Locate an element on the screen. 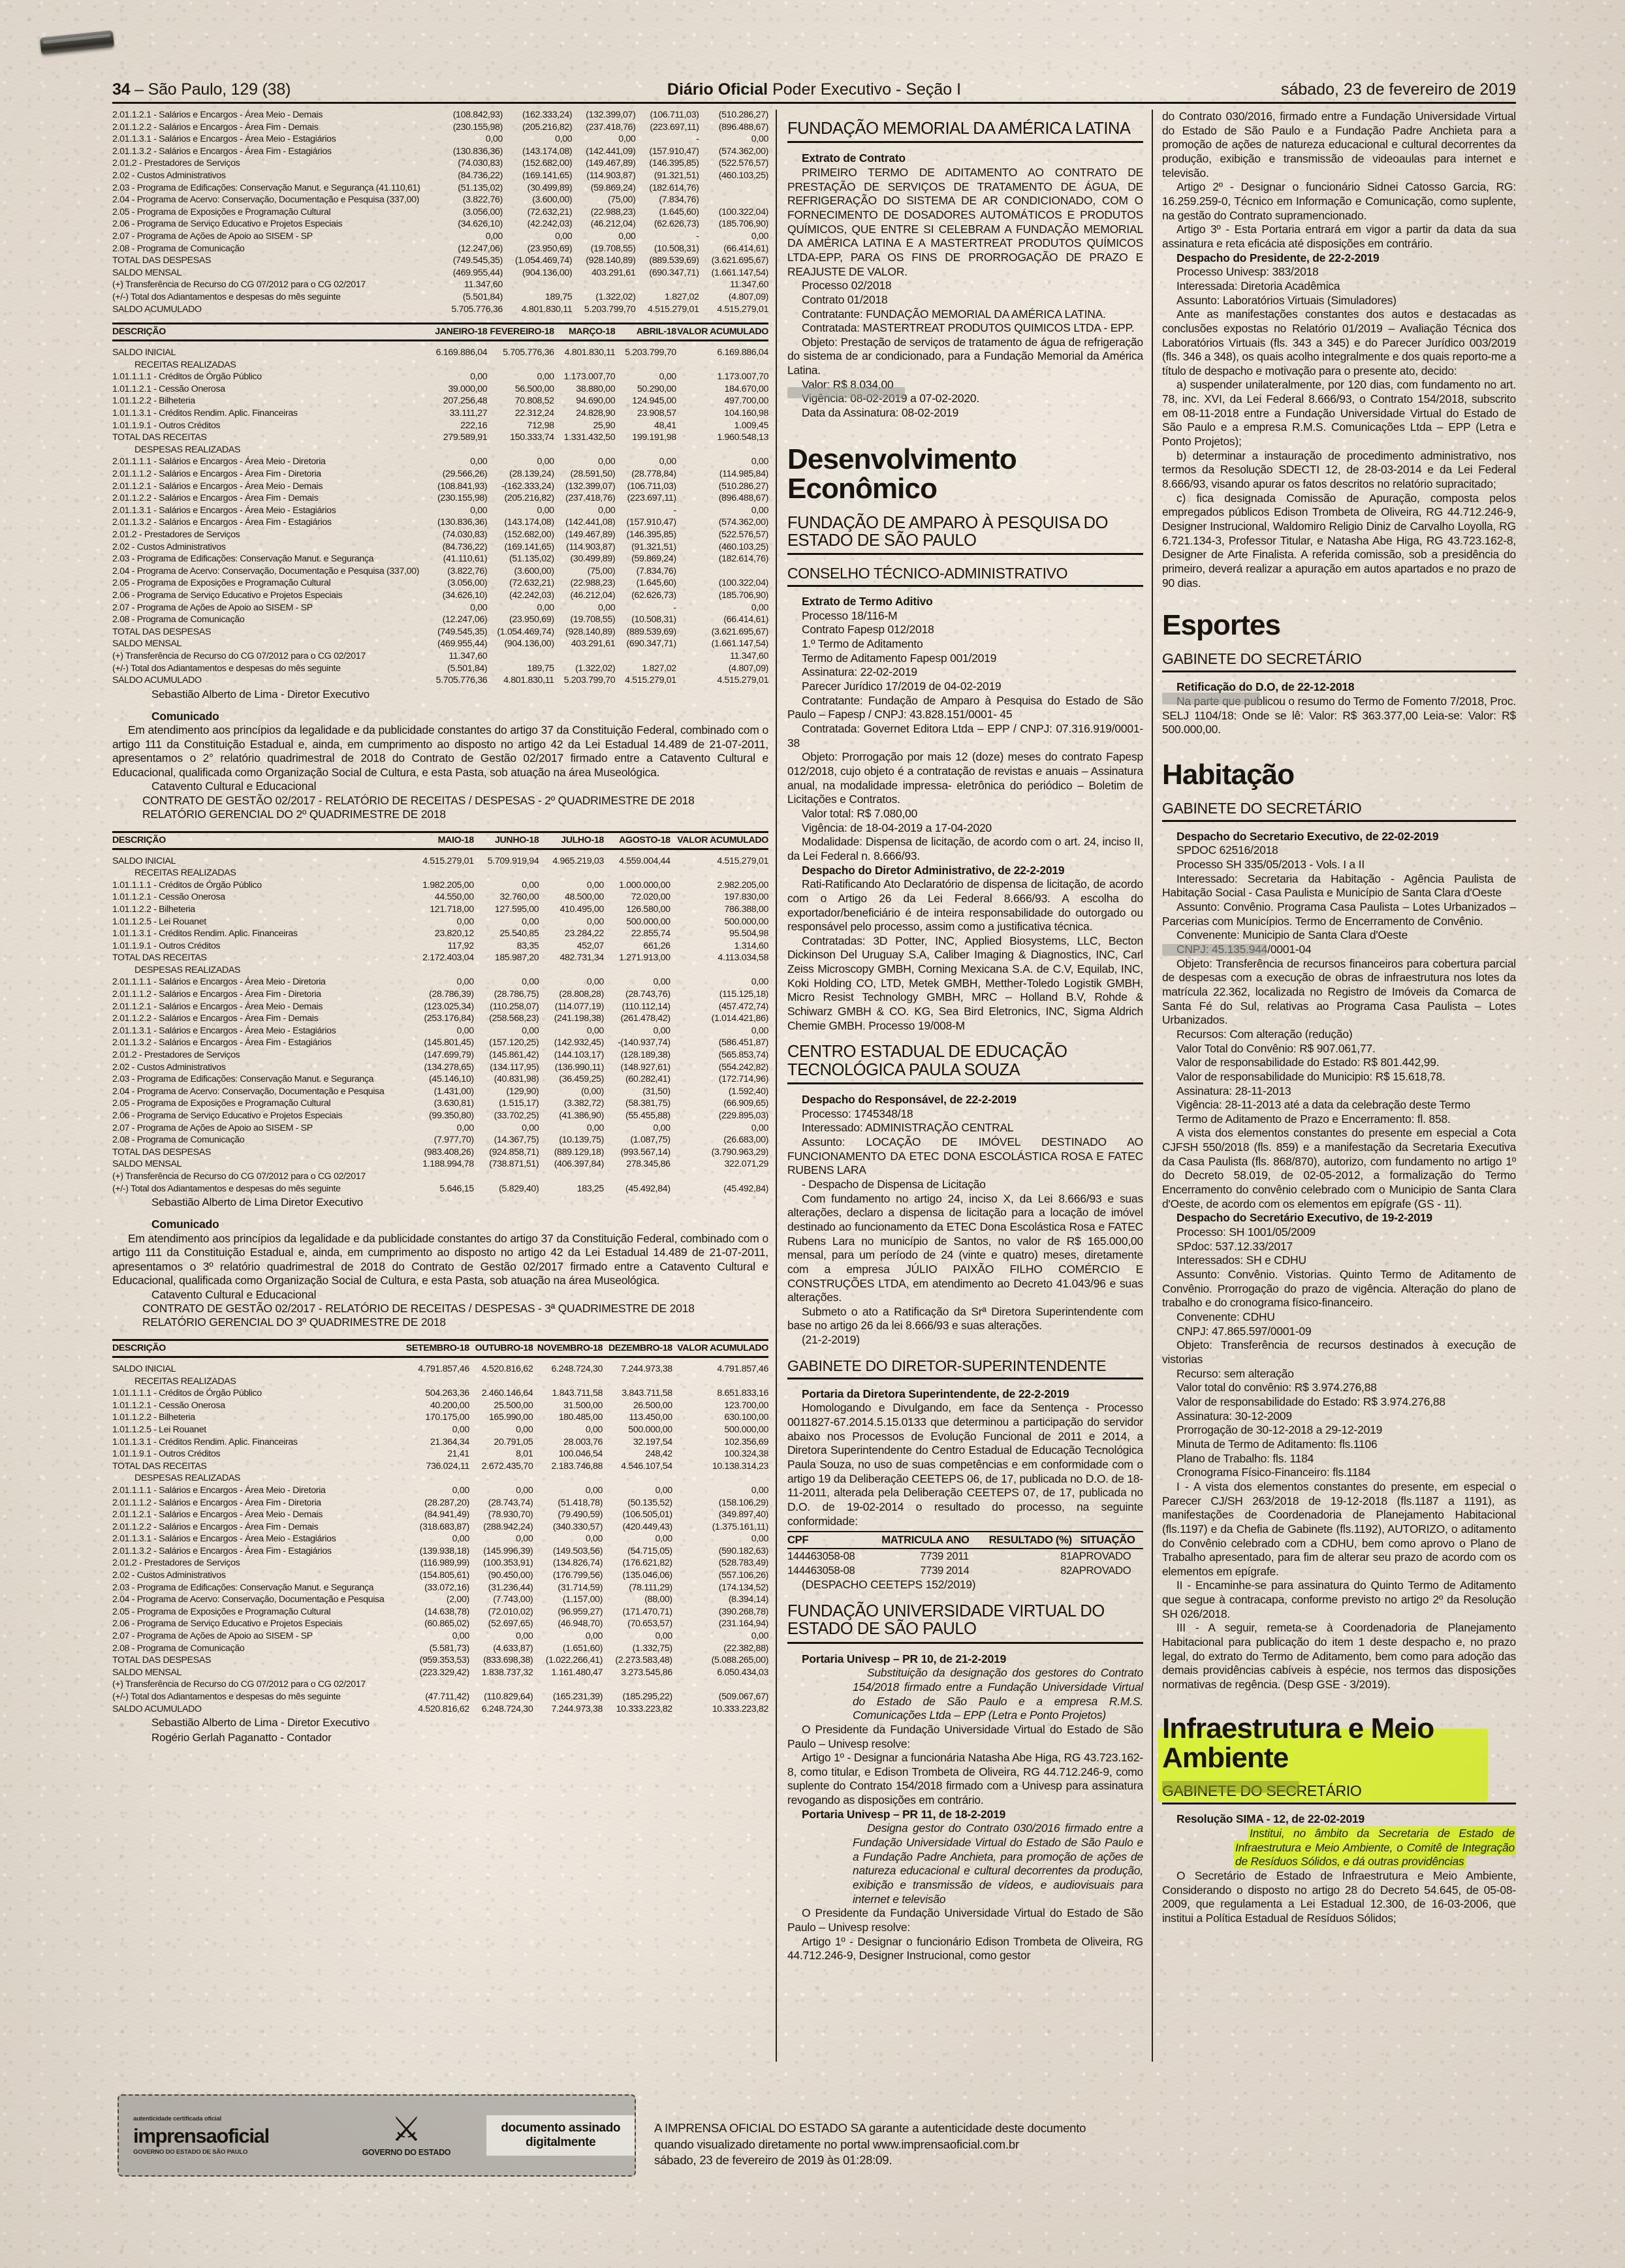  ceeteps-despacho-title: Despacho do Responsável, de 22-2-2019 is located at coordinates (910, 1099).